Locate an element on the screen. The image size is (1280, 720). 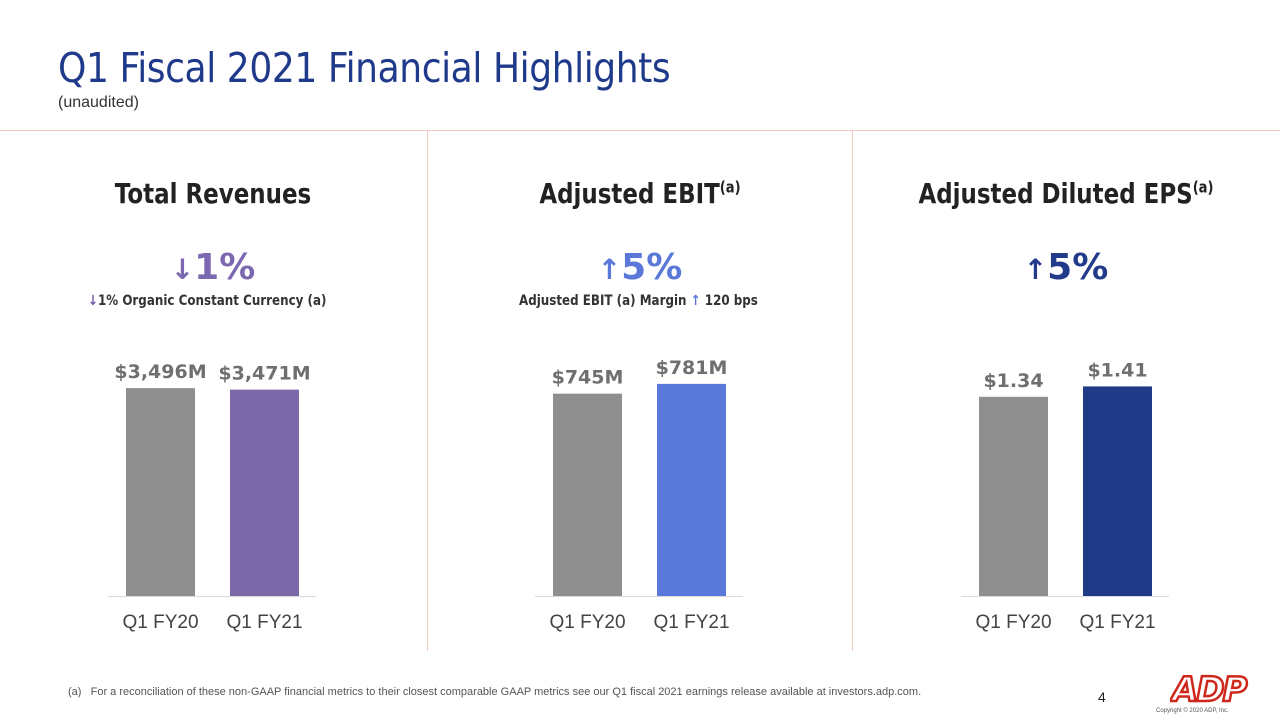
growth-note-text: Adjusted EBIT (a) Margin is located at coordinates (603, 301).